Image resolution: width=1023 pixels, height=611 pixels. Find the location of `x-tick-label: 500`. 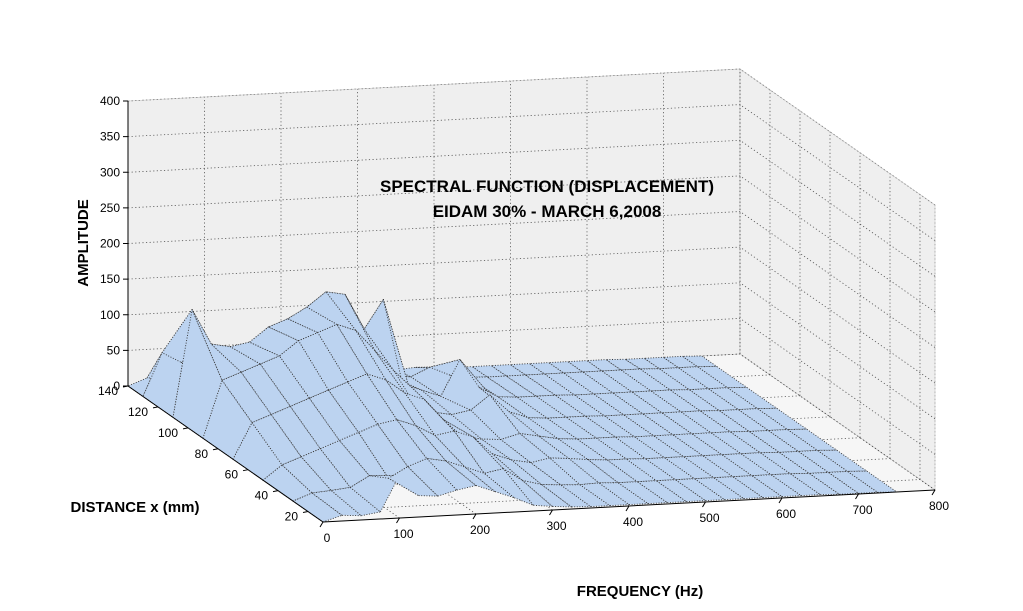

x-tick-label: 500 is located at coordinates (709, 518).